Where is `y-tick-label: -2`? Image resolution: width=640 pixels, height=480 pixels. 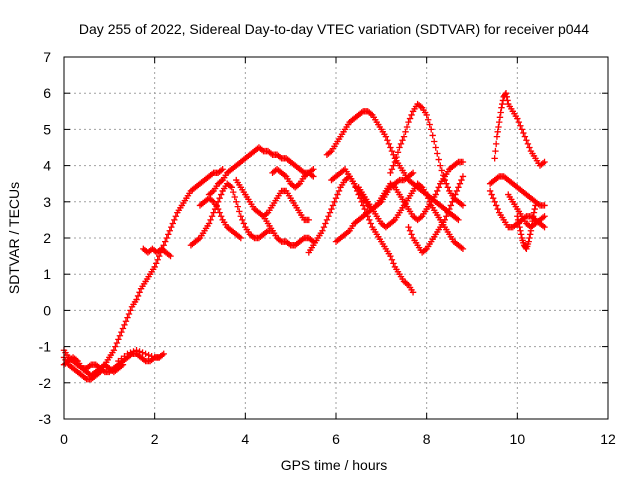
y-tick-label: -2 is located at coordinates (45, 383).